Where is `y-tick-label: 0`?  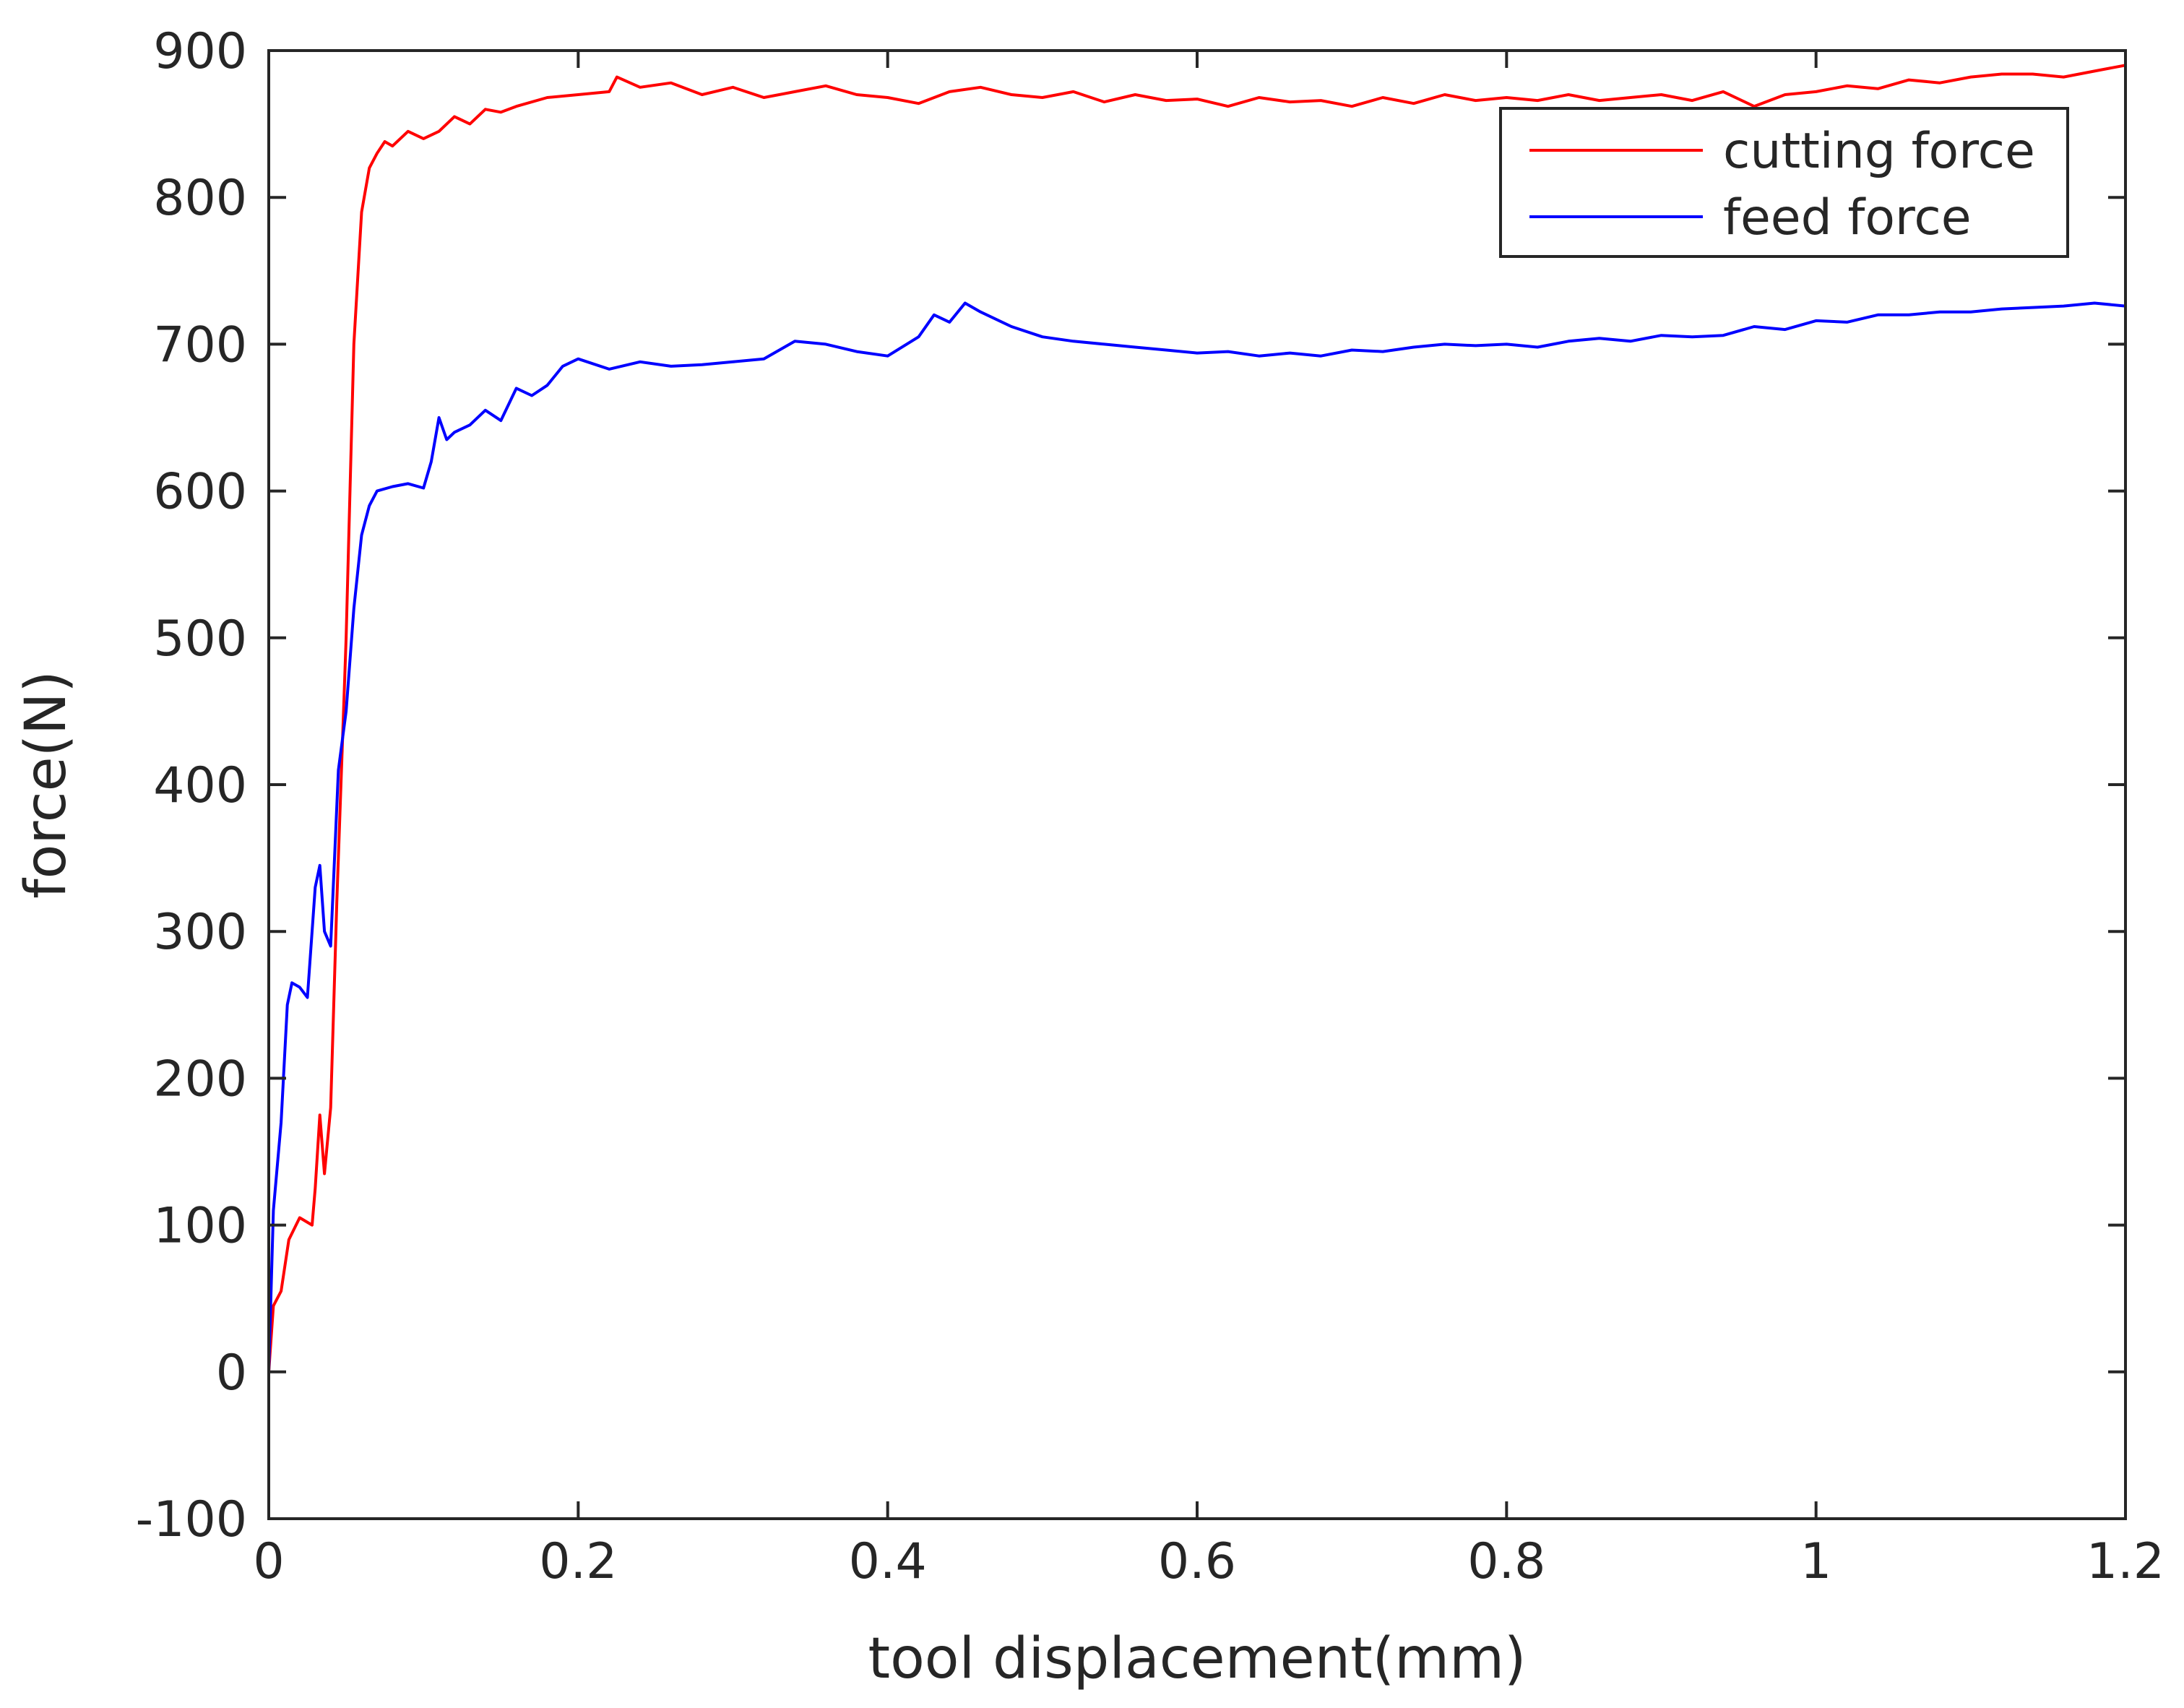 y-tick-label: 0 is located at coordinates (231, 1373).